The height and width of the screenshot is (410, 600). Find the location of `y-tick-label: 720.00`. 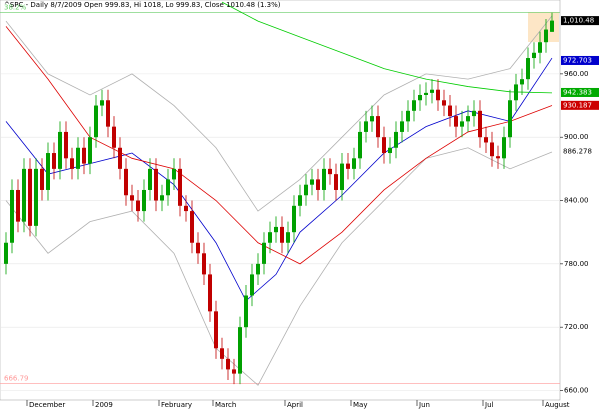

y-tick-label: 720.00 is located at coordinates (576, 327).